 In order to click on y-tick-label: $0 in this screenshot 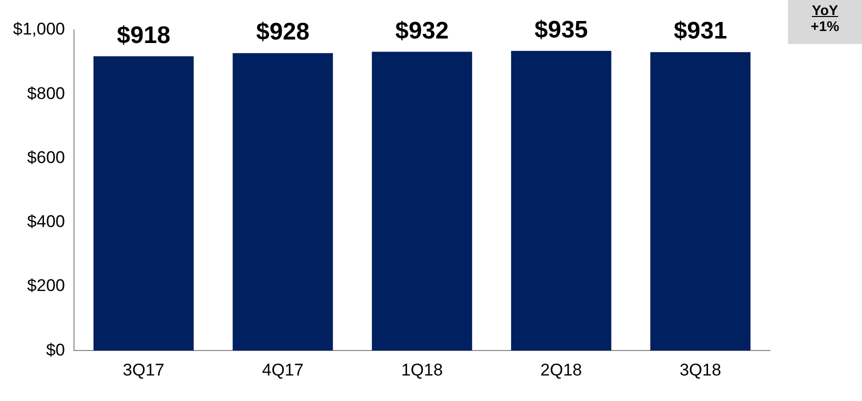, I will do `click(55, 350)`.